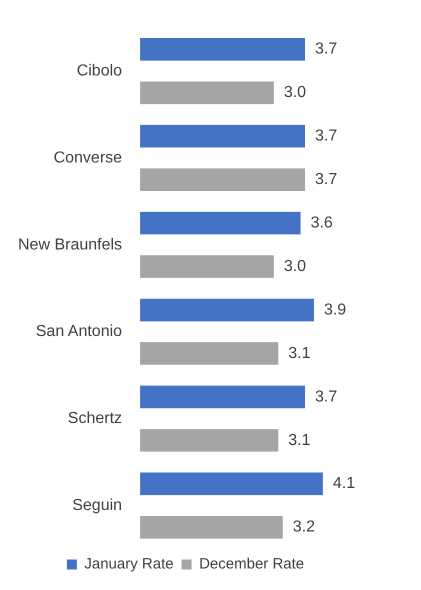 This screenshot has width=421, height=590. What do you see at coordinates (79, 331) in the screenshot?
I see `y-tick-label: San Antonio` at bounding box center [79, 331].